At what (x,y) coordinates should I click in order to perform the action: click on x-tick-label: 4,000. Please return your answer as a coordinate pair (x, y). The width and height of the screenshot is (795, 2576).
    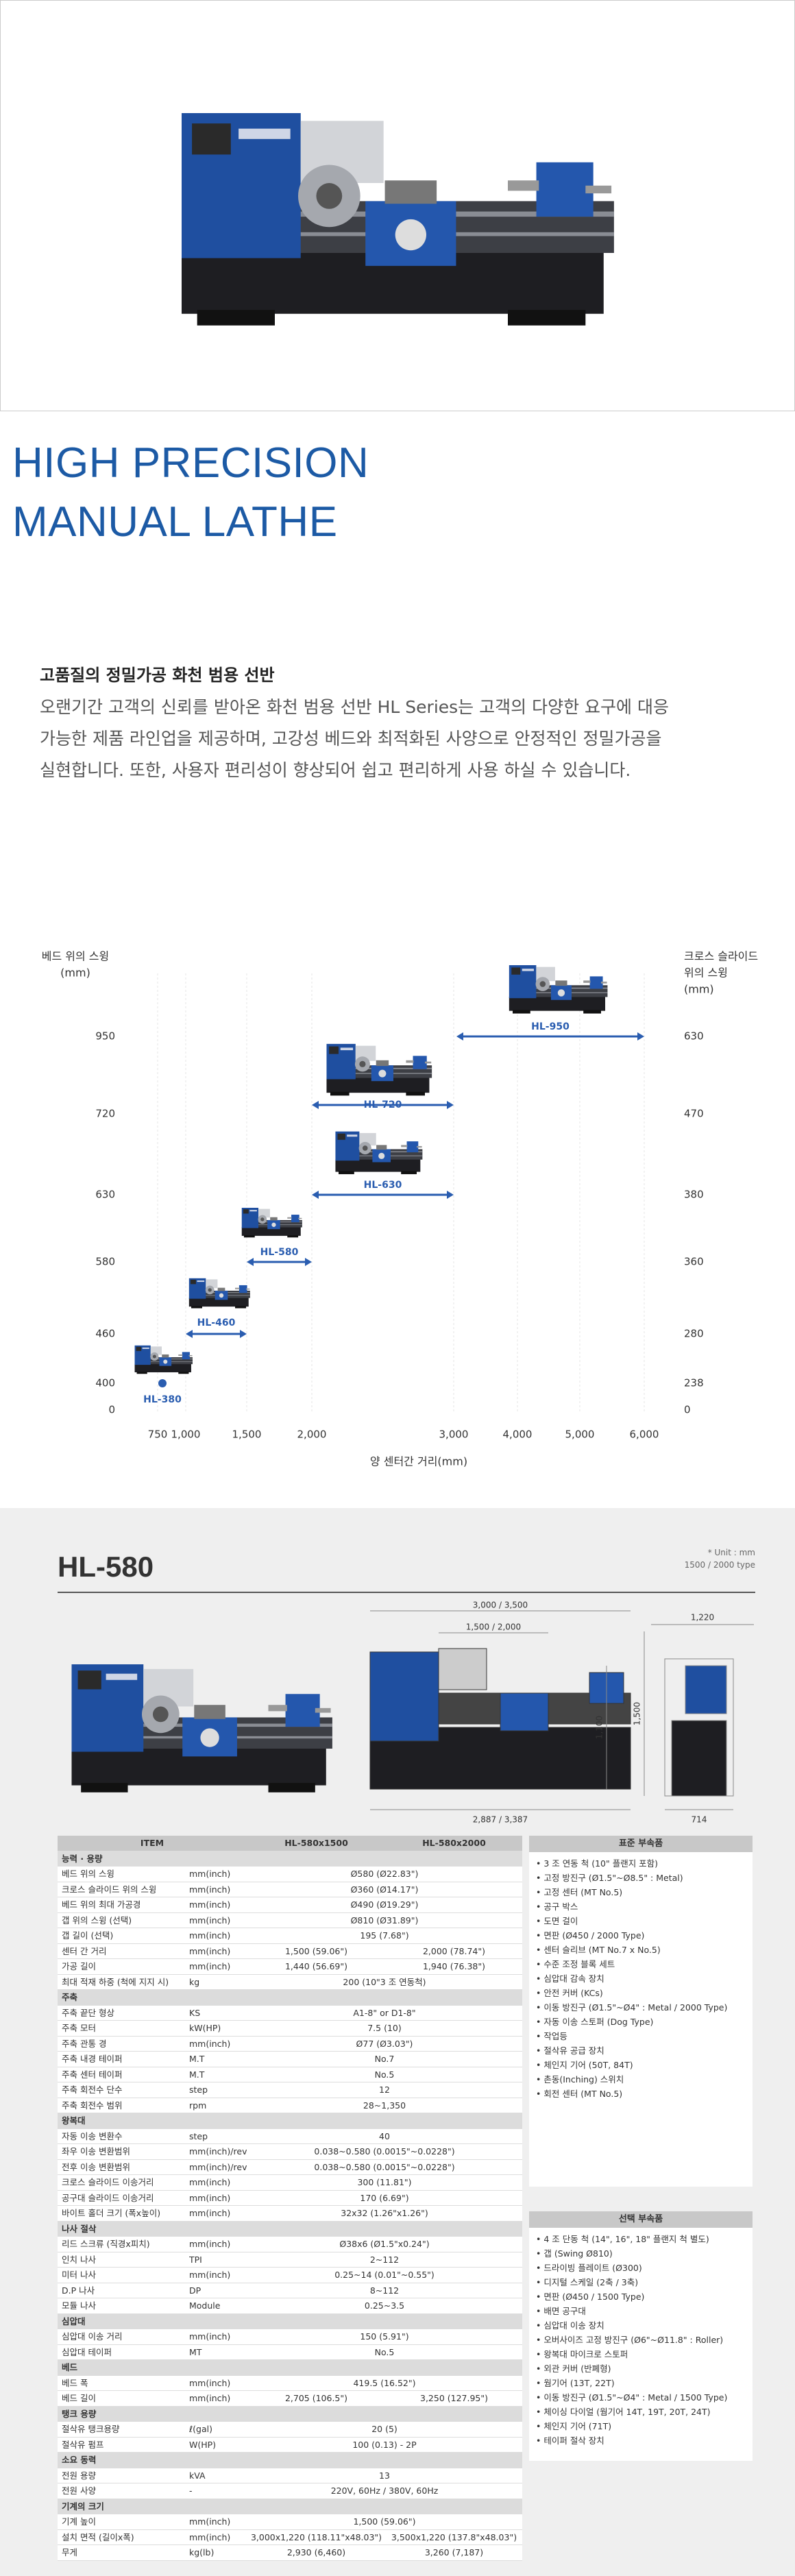
    Looking at the image, I should click on (518, 1435).